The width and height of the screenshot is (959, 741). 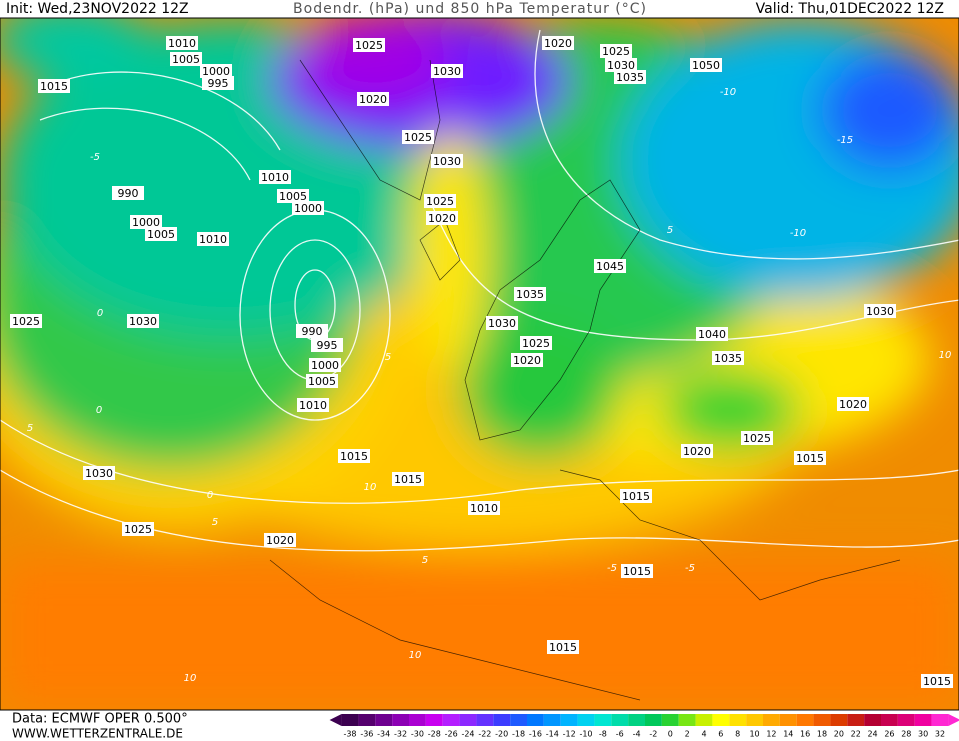 What do you see at coordinates (923, 734) in the screenshot?
I see `legend-tick-label: 30` at bounding box center [923, 734].